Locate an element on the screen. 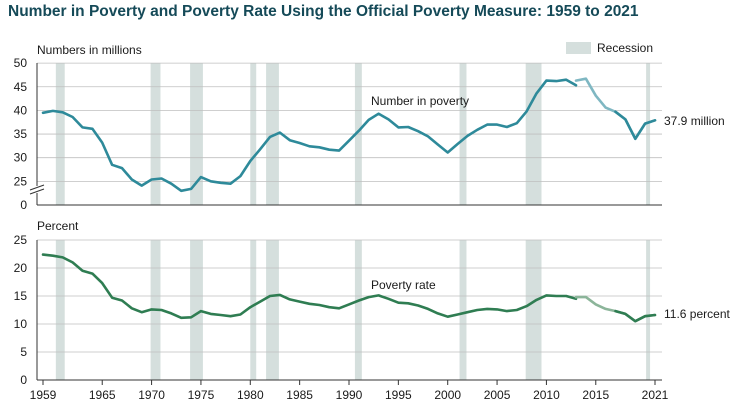  y-tick-top-30: 30 is located at coordinates (21, 158).